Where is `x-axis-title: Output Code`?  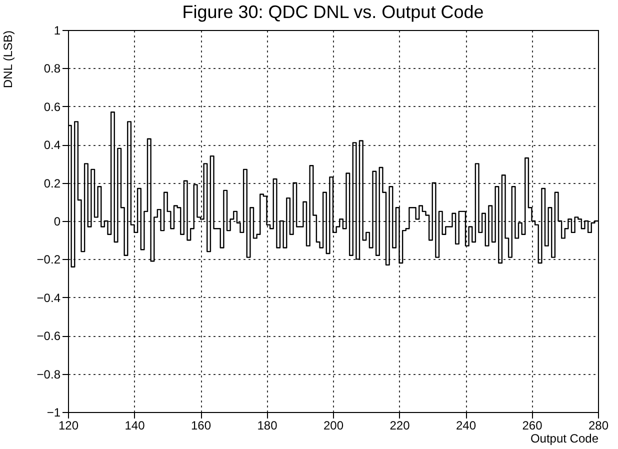 x-axis-title: Output Code is located at coordinates (564, 439).